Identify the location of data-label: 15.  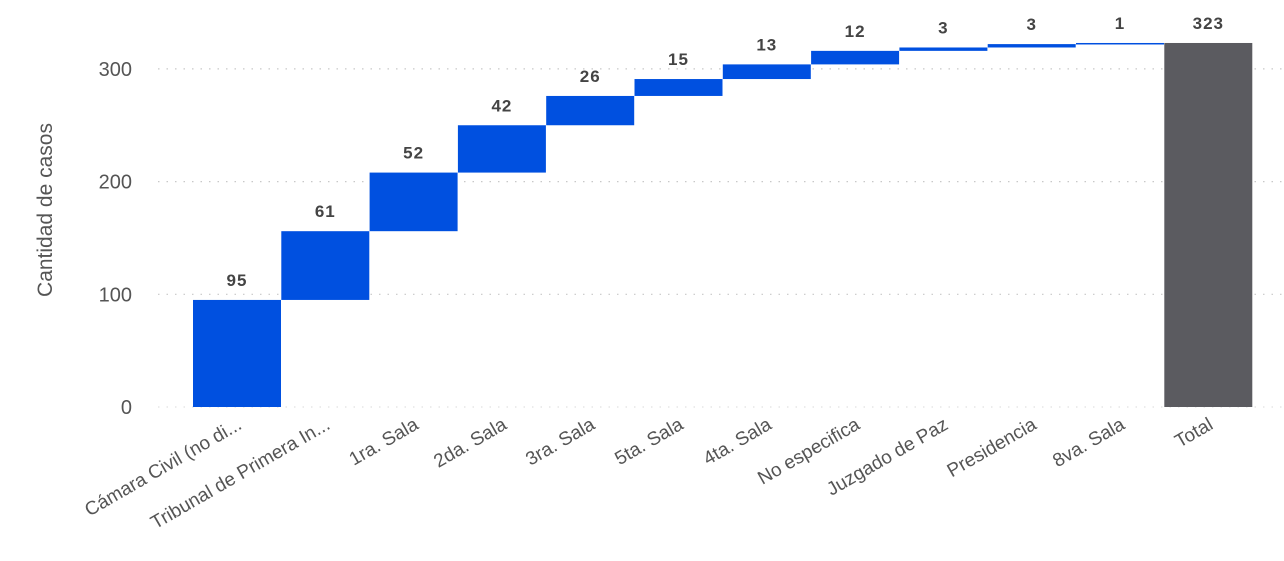
(678, 59).